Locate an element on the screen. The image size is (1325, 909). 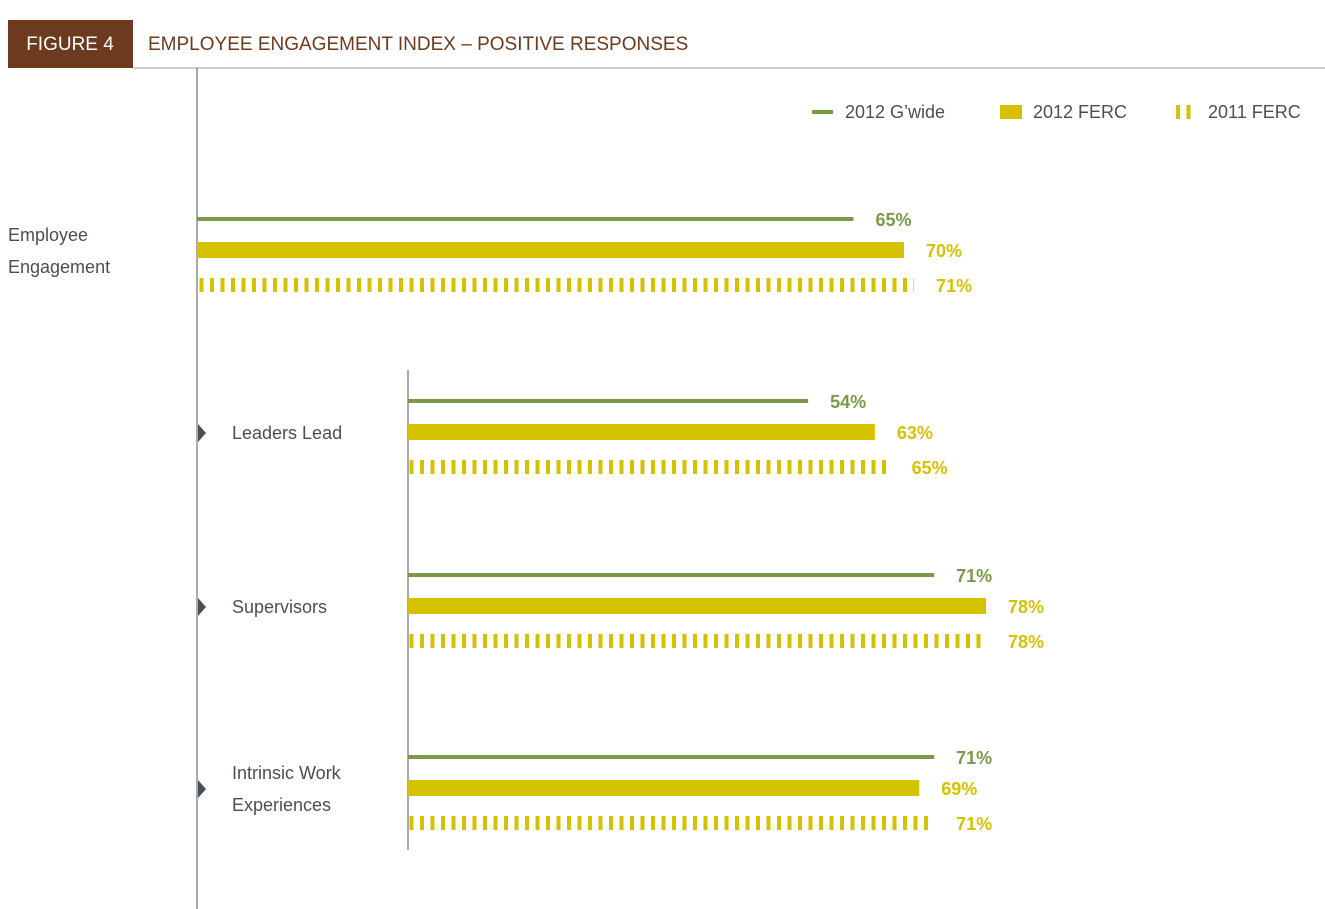
figure-label-box is located at coordinates (70, 44).